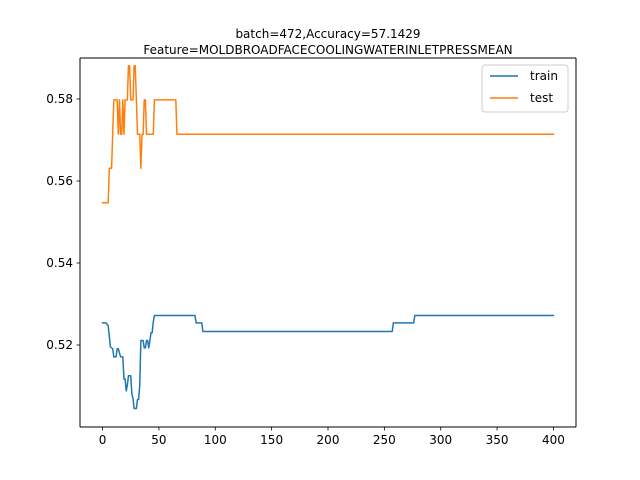  I want to click on y-axis-ticks: 0.52 0.54 0.56 0.58, so click(63, 222).